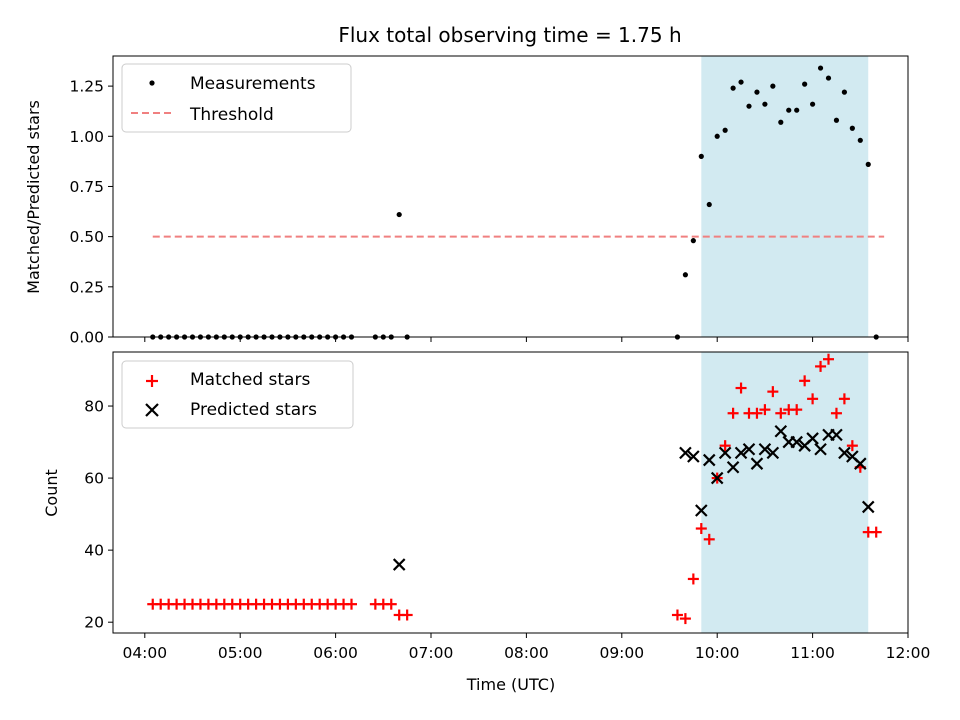 This screenshot has width=960, height=720. Describe the element at coordinates (785, 196) in the screenshot. I see `top-shaded-region` at that location.